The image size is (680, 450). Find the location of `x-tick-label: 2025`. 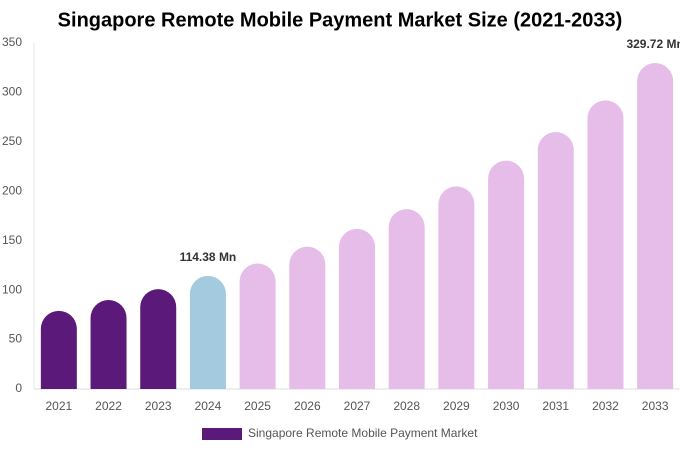

x-tick-label: 2025 is located at coordinates (257, 406).